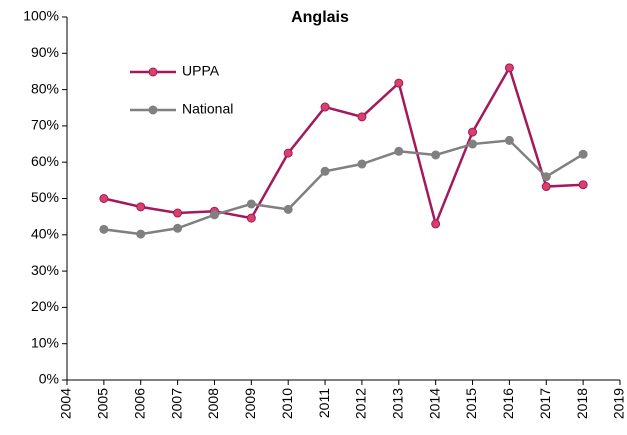  I want to click on y-tick-label: 30%, so click(45, 270).